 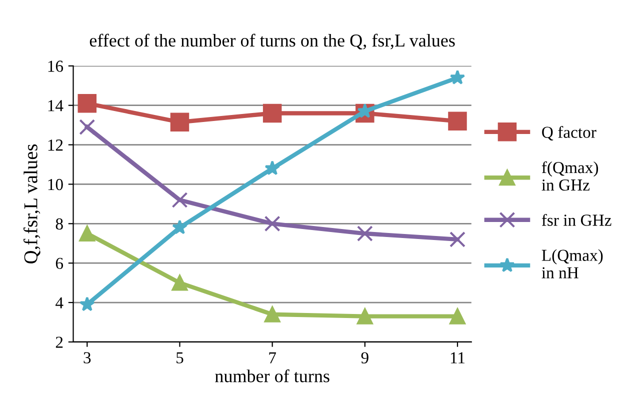 I want to click on chart-title: effect of the number of turns on the Q, fsr,L values, so click(x=272, y=42).